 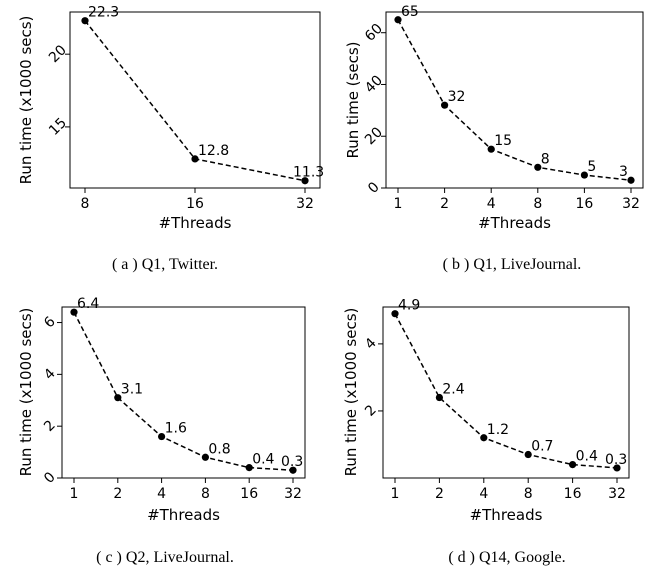 What do you see at coordinates (512, 264) in the screenshot?
I see `figure-caption: ( b ) Q1, LiveJournal.` at bounding box center [512, 264].